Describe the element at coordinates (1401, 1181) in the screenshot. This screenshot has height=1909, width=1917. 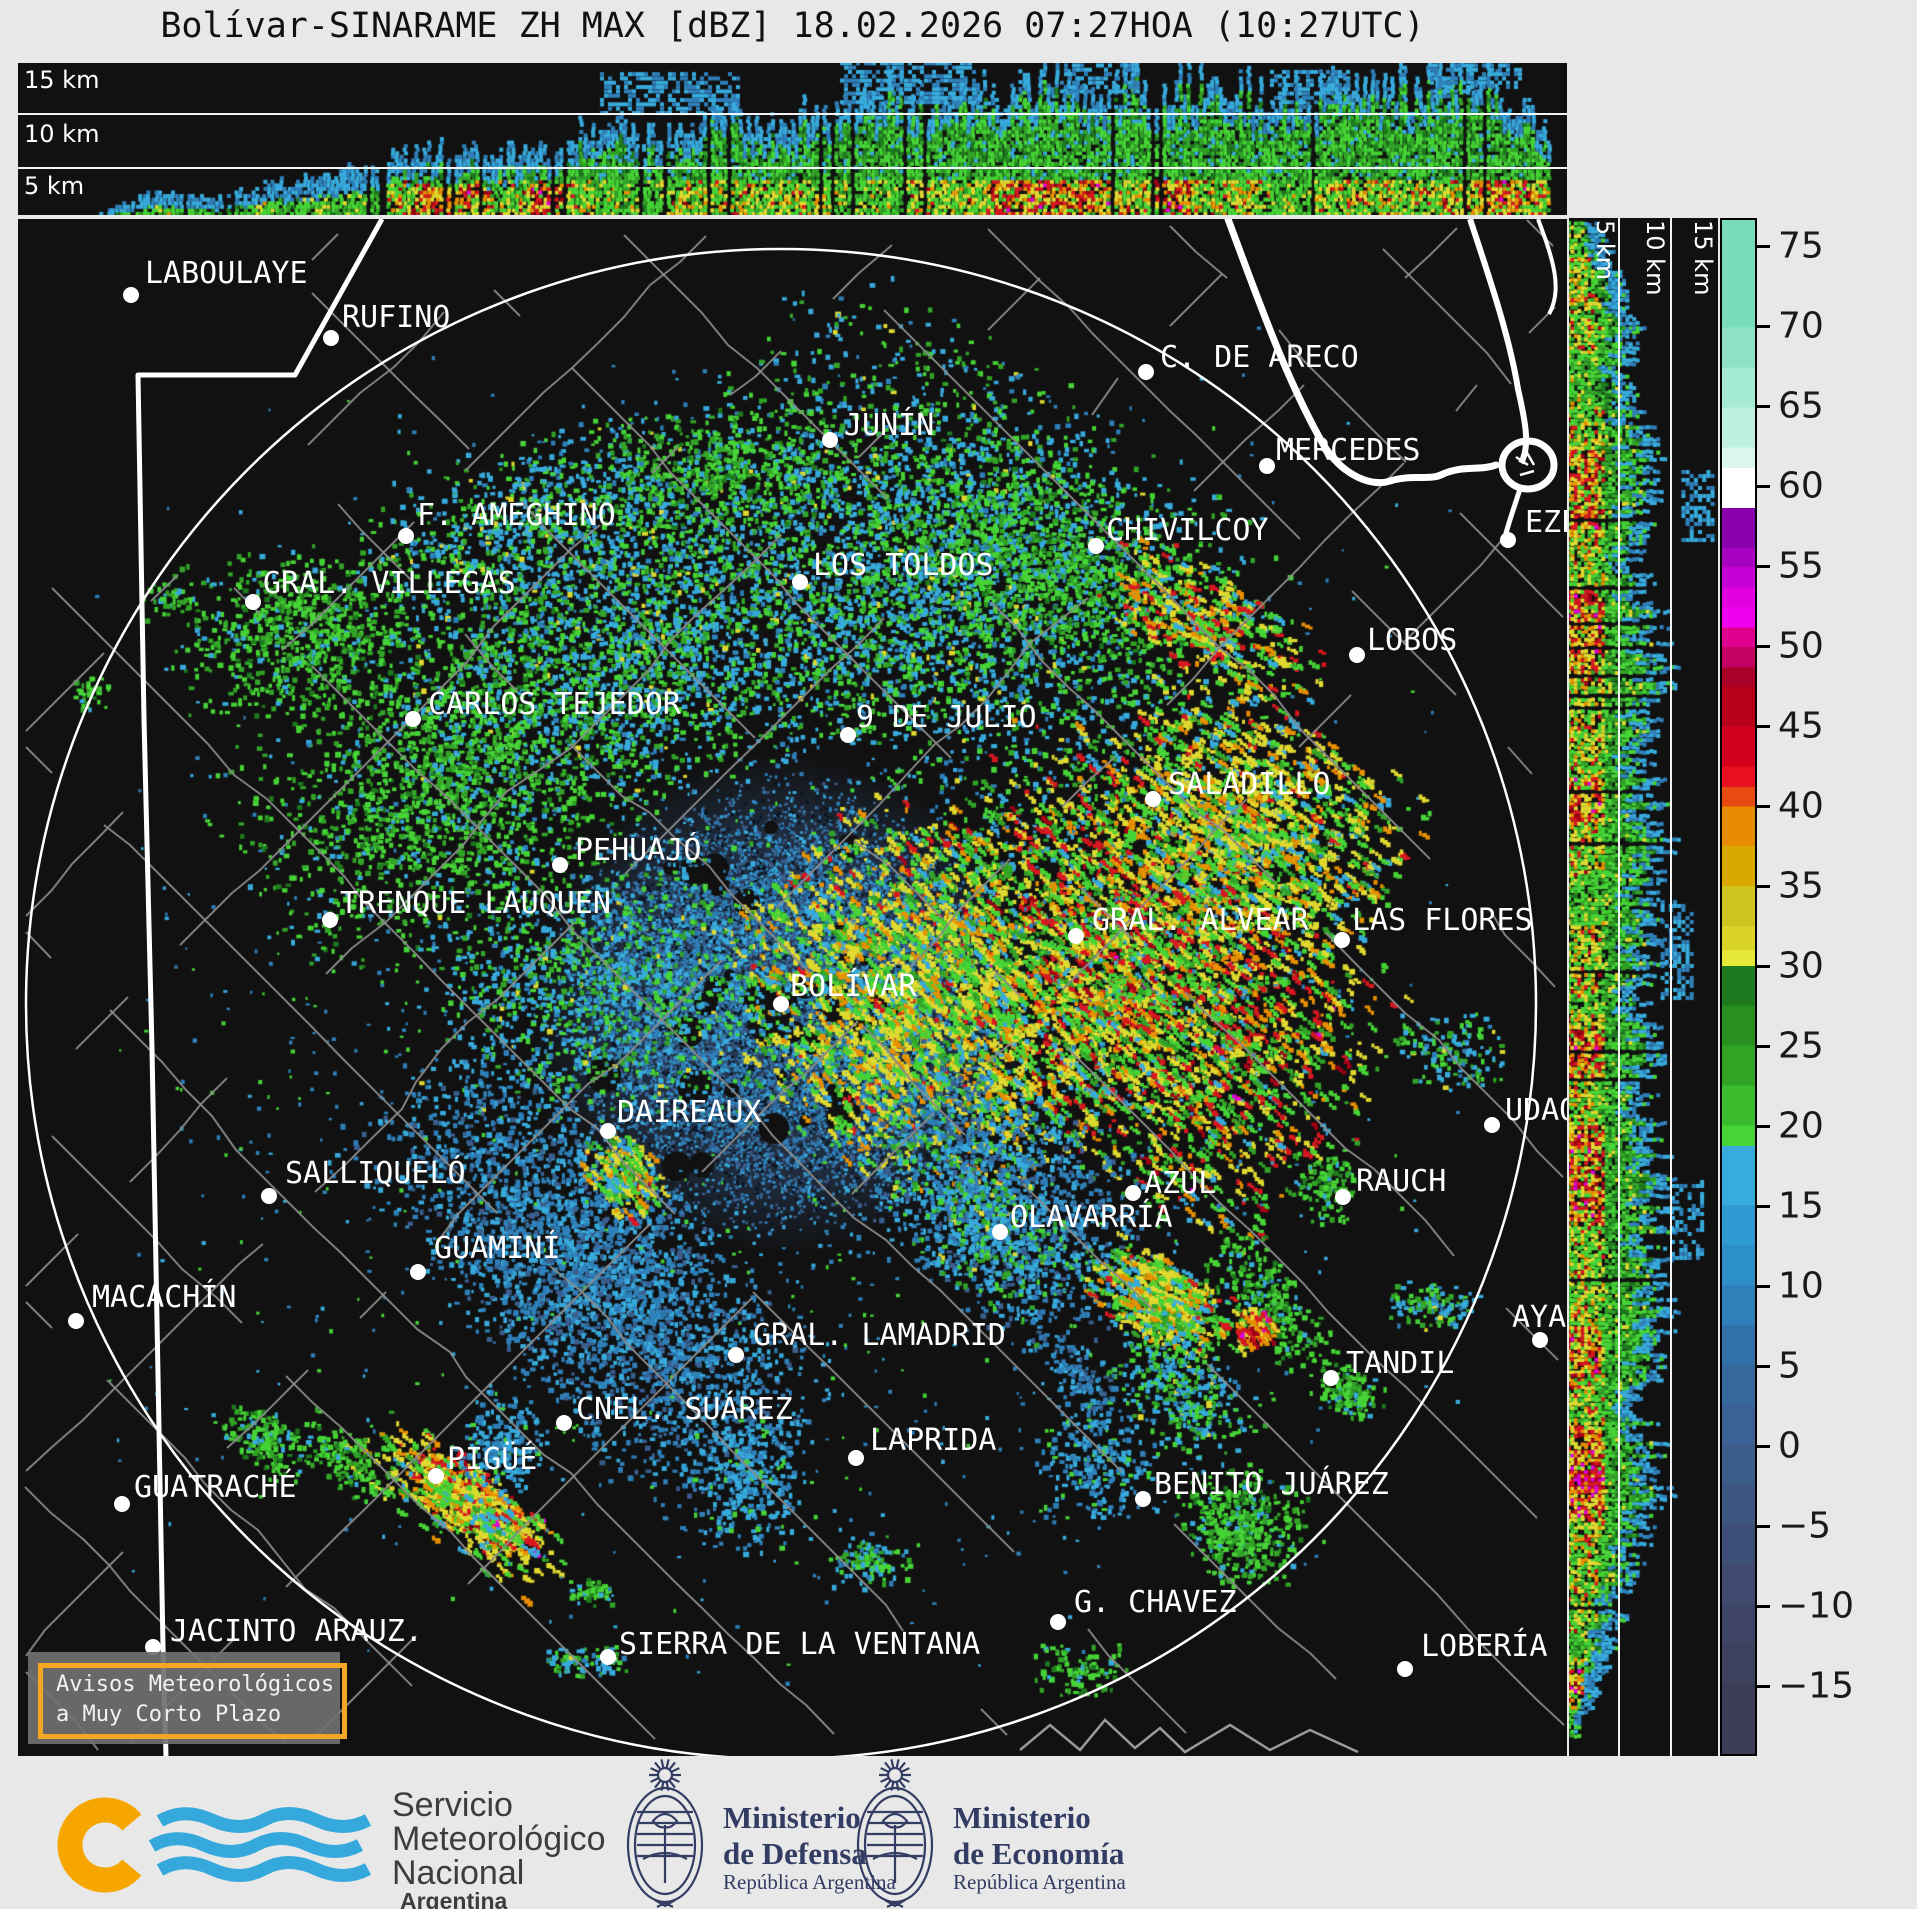
I see `city-label: RAUCH` at that location.